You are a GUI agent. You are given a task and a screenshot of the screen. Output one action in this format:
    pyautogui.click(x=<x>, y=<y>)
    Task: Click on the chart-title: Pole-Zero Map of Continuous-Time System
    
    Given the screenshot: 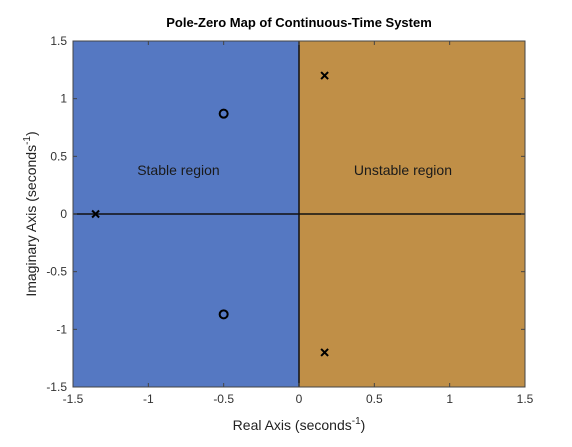 What is the action you would take?
    pyautogui.click(x=299, y=22)
    